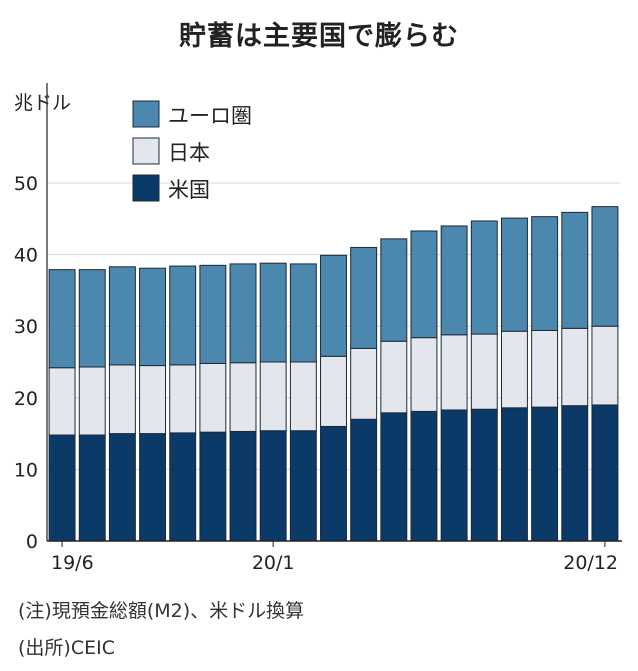 The width and height of the screenshot is (638, 671). Describe the element at coordinates (189, 190) in the screenshot. I see `legend-label: 米国` at that location.